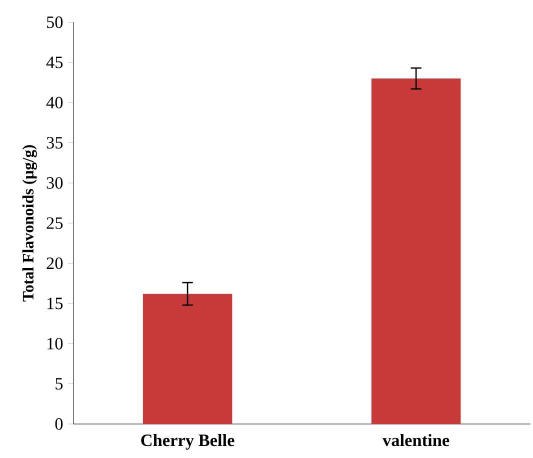  What do you see at coordinates (54, 62) in the screenshot?
I see `y-tick-label: 45` at bounding box center [54, 62].